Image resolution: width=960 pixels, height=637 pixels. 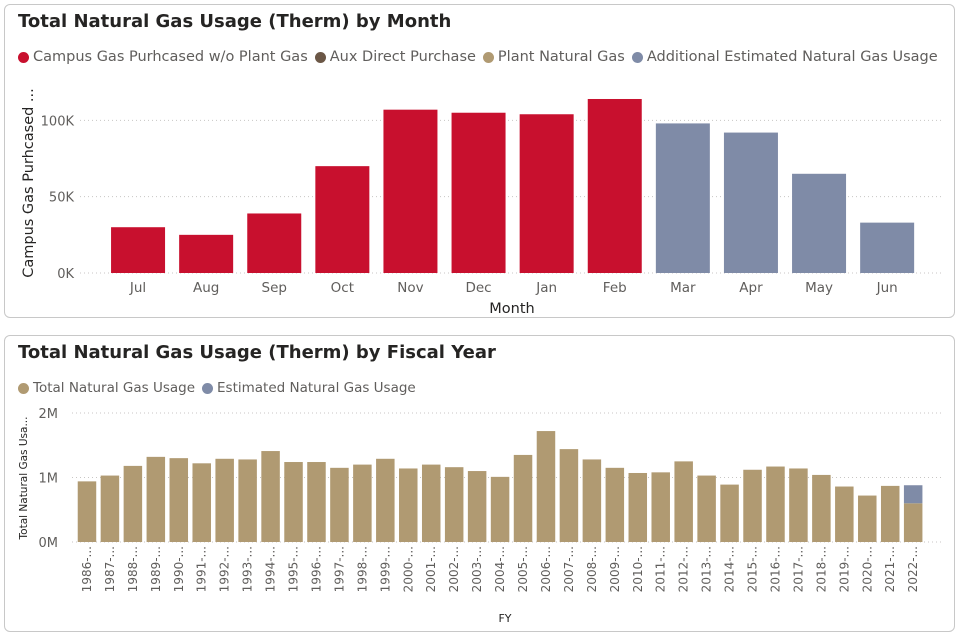 I want to click on bar-1987, so click(x=110, y=508).